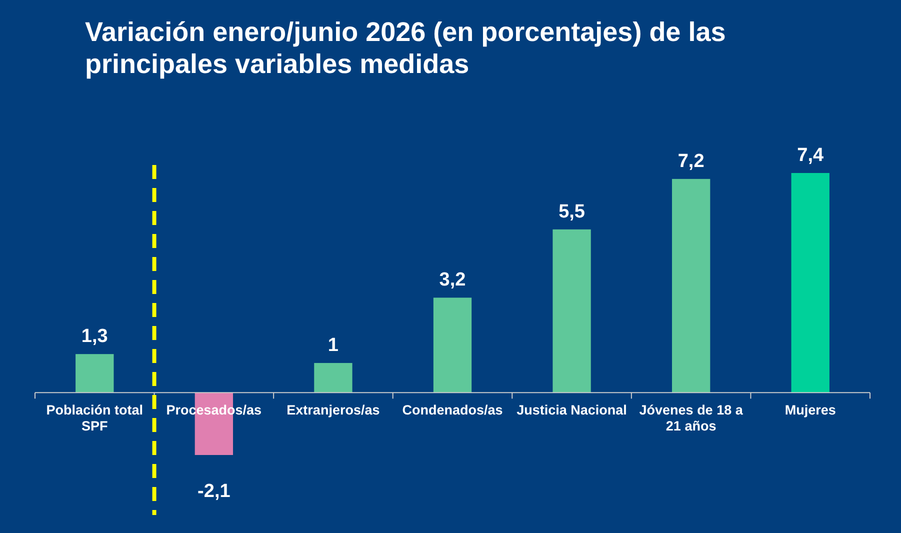 Image resolution: width=901 pixels, height=533 pixels. I want to click on data-label: 3,2, so click(452, 280).